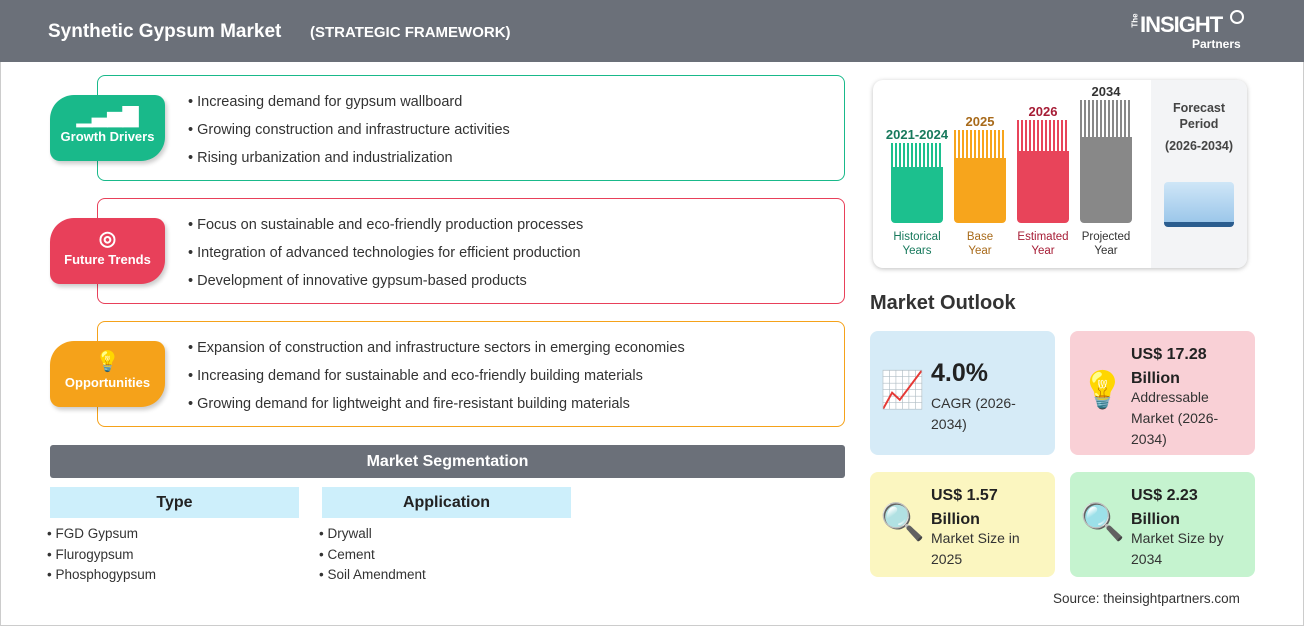 The width and height of the screenshot is (1304, 626). I want to click on segment-header-application: Application, so click(446, 502).